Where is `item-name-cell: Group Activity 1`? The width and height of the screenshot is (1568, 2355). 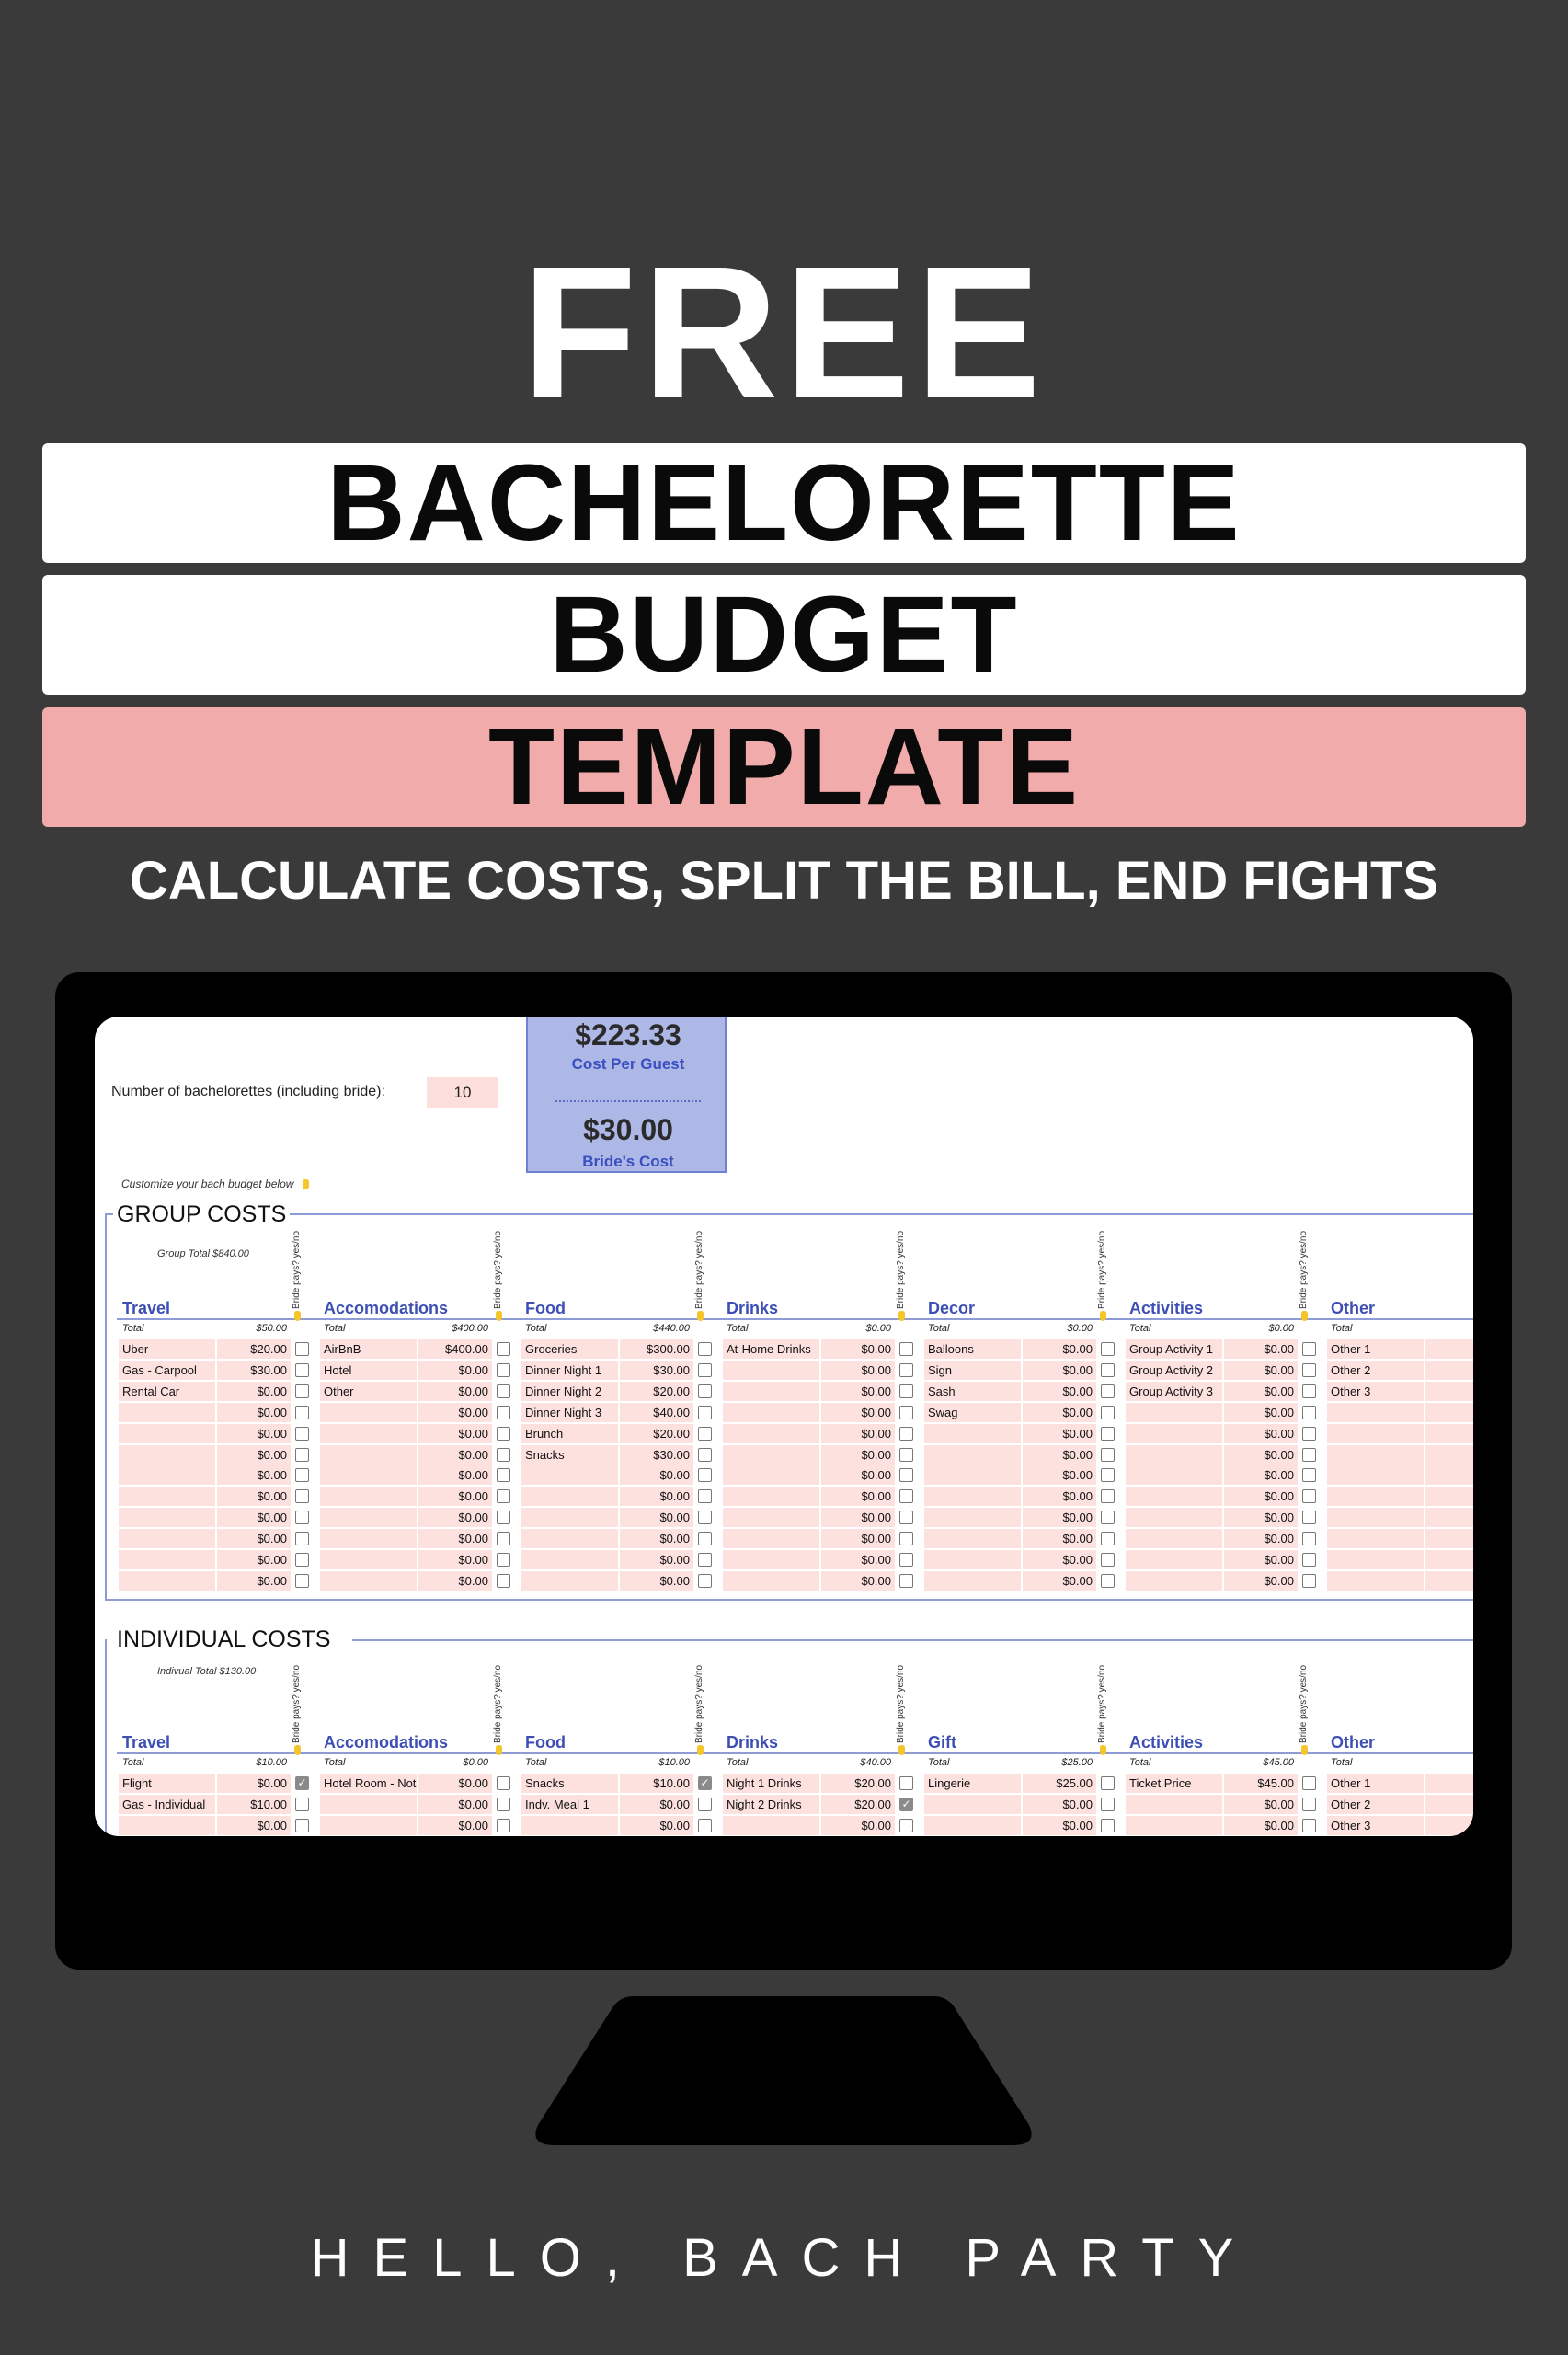
item-name-cell: Group Activity 1 is located at coordinates (1174, 1349).